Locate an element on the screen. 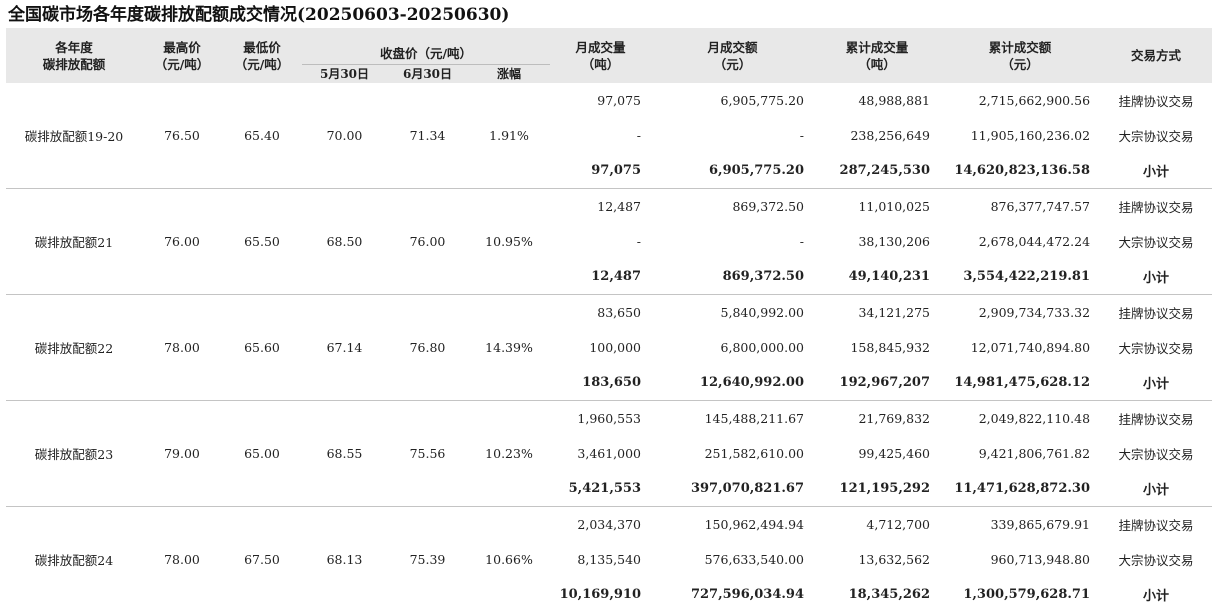 The image size is (1218, 612). high-price-cell: 76.00 is located at coordinates (182, 242).